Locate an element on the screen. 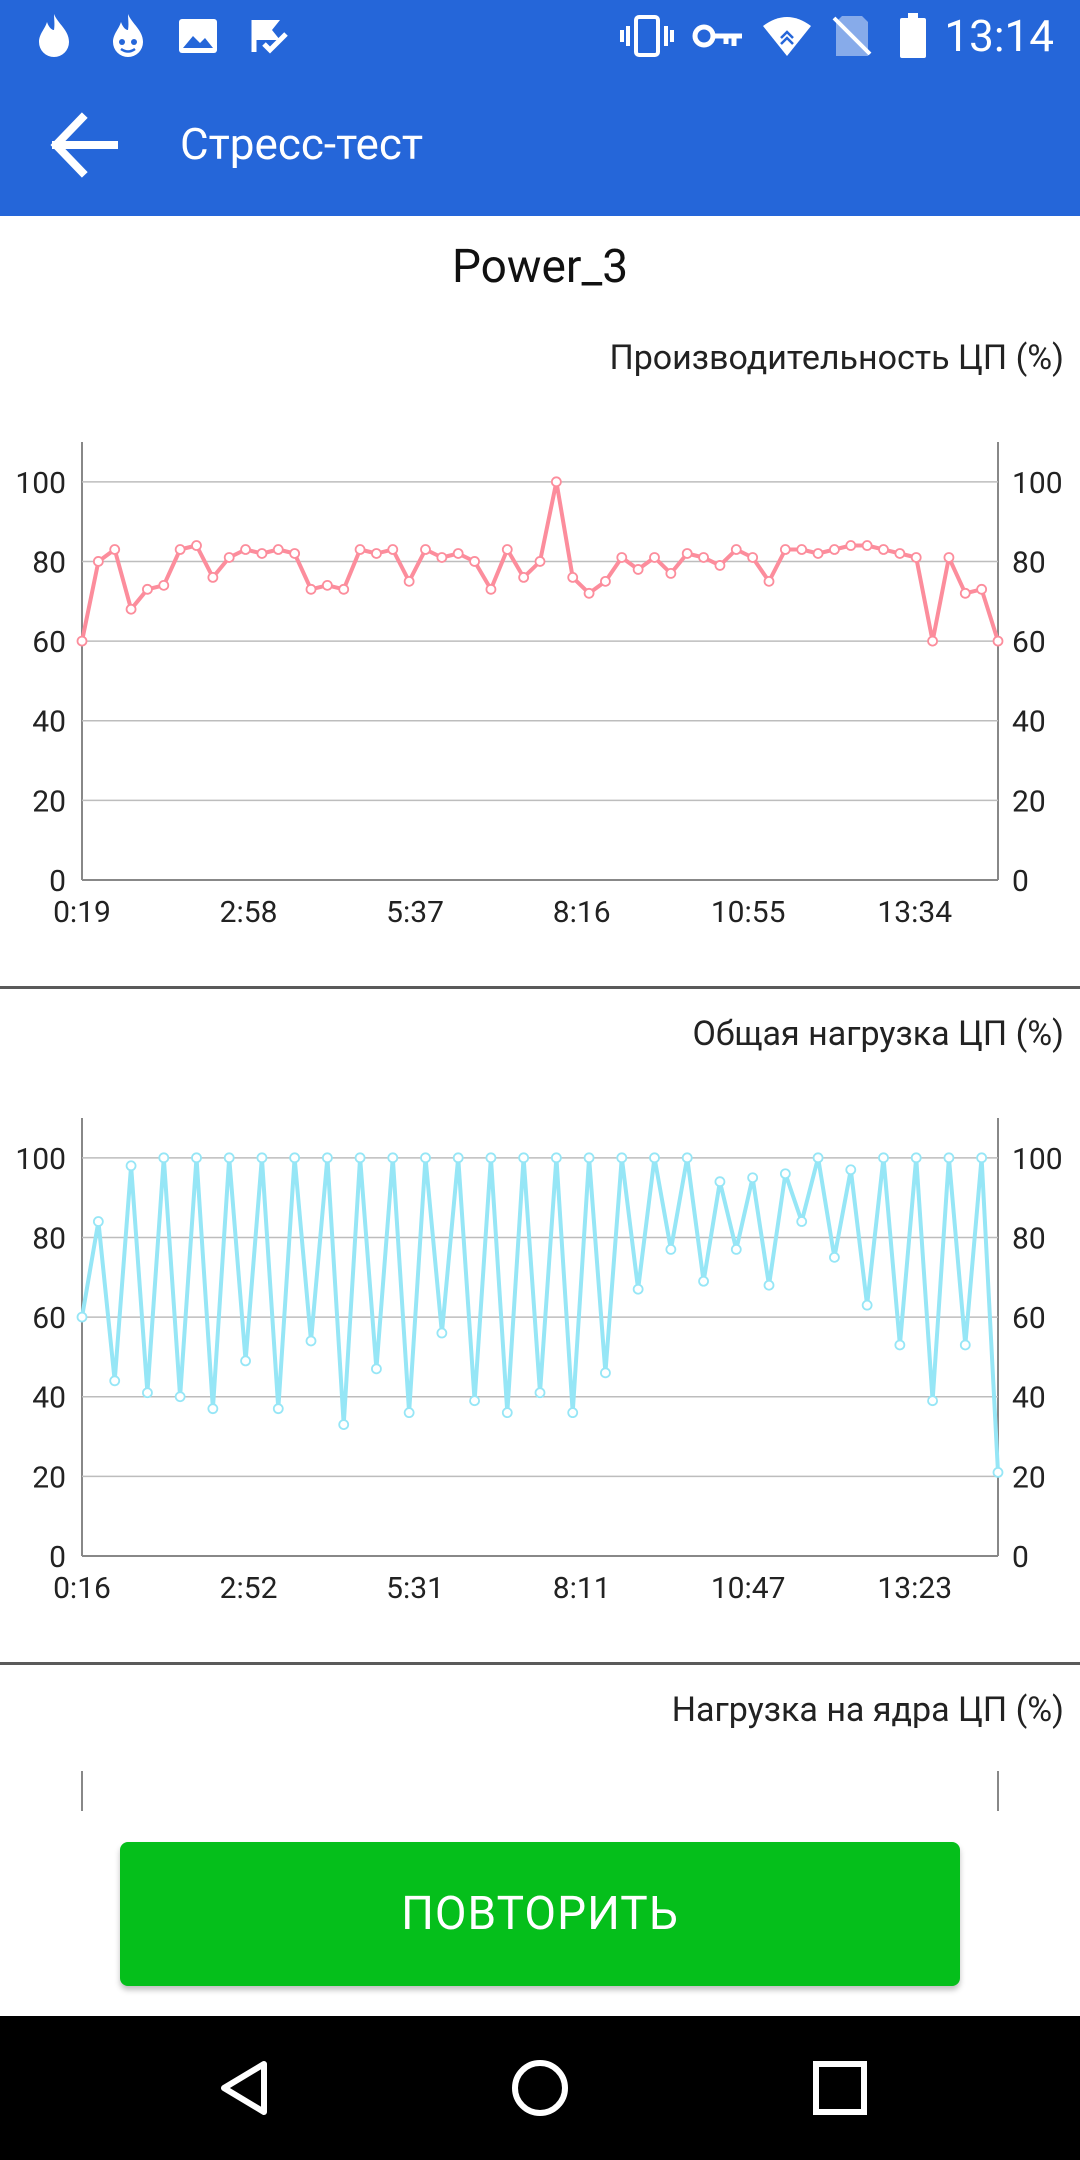 Image resolution: width=1080 pixels, height=2160 pixels. x-tick-label: 8:16 is located at coordinates (582, 912).